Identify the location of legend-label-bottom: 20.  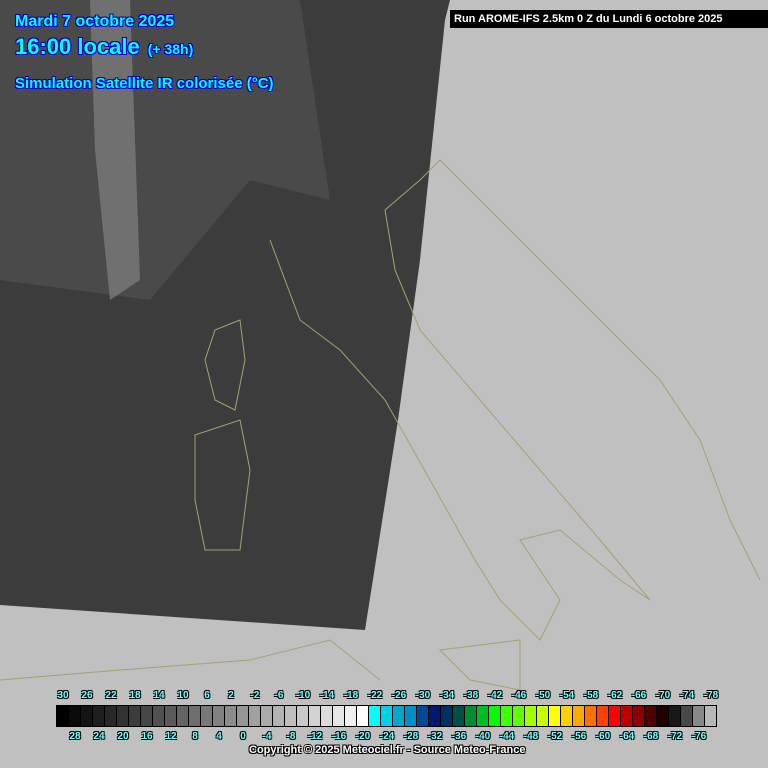
(123, 736).